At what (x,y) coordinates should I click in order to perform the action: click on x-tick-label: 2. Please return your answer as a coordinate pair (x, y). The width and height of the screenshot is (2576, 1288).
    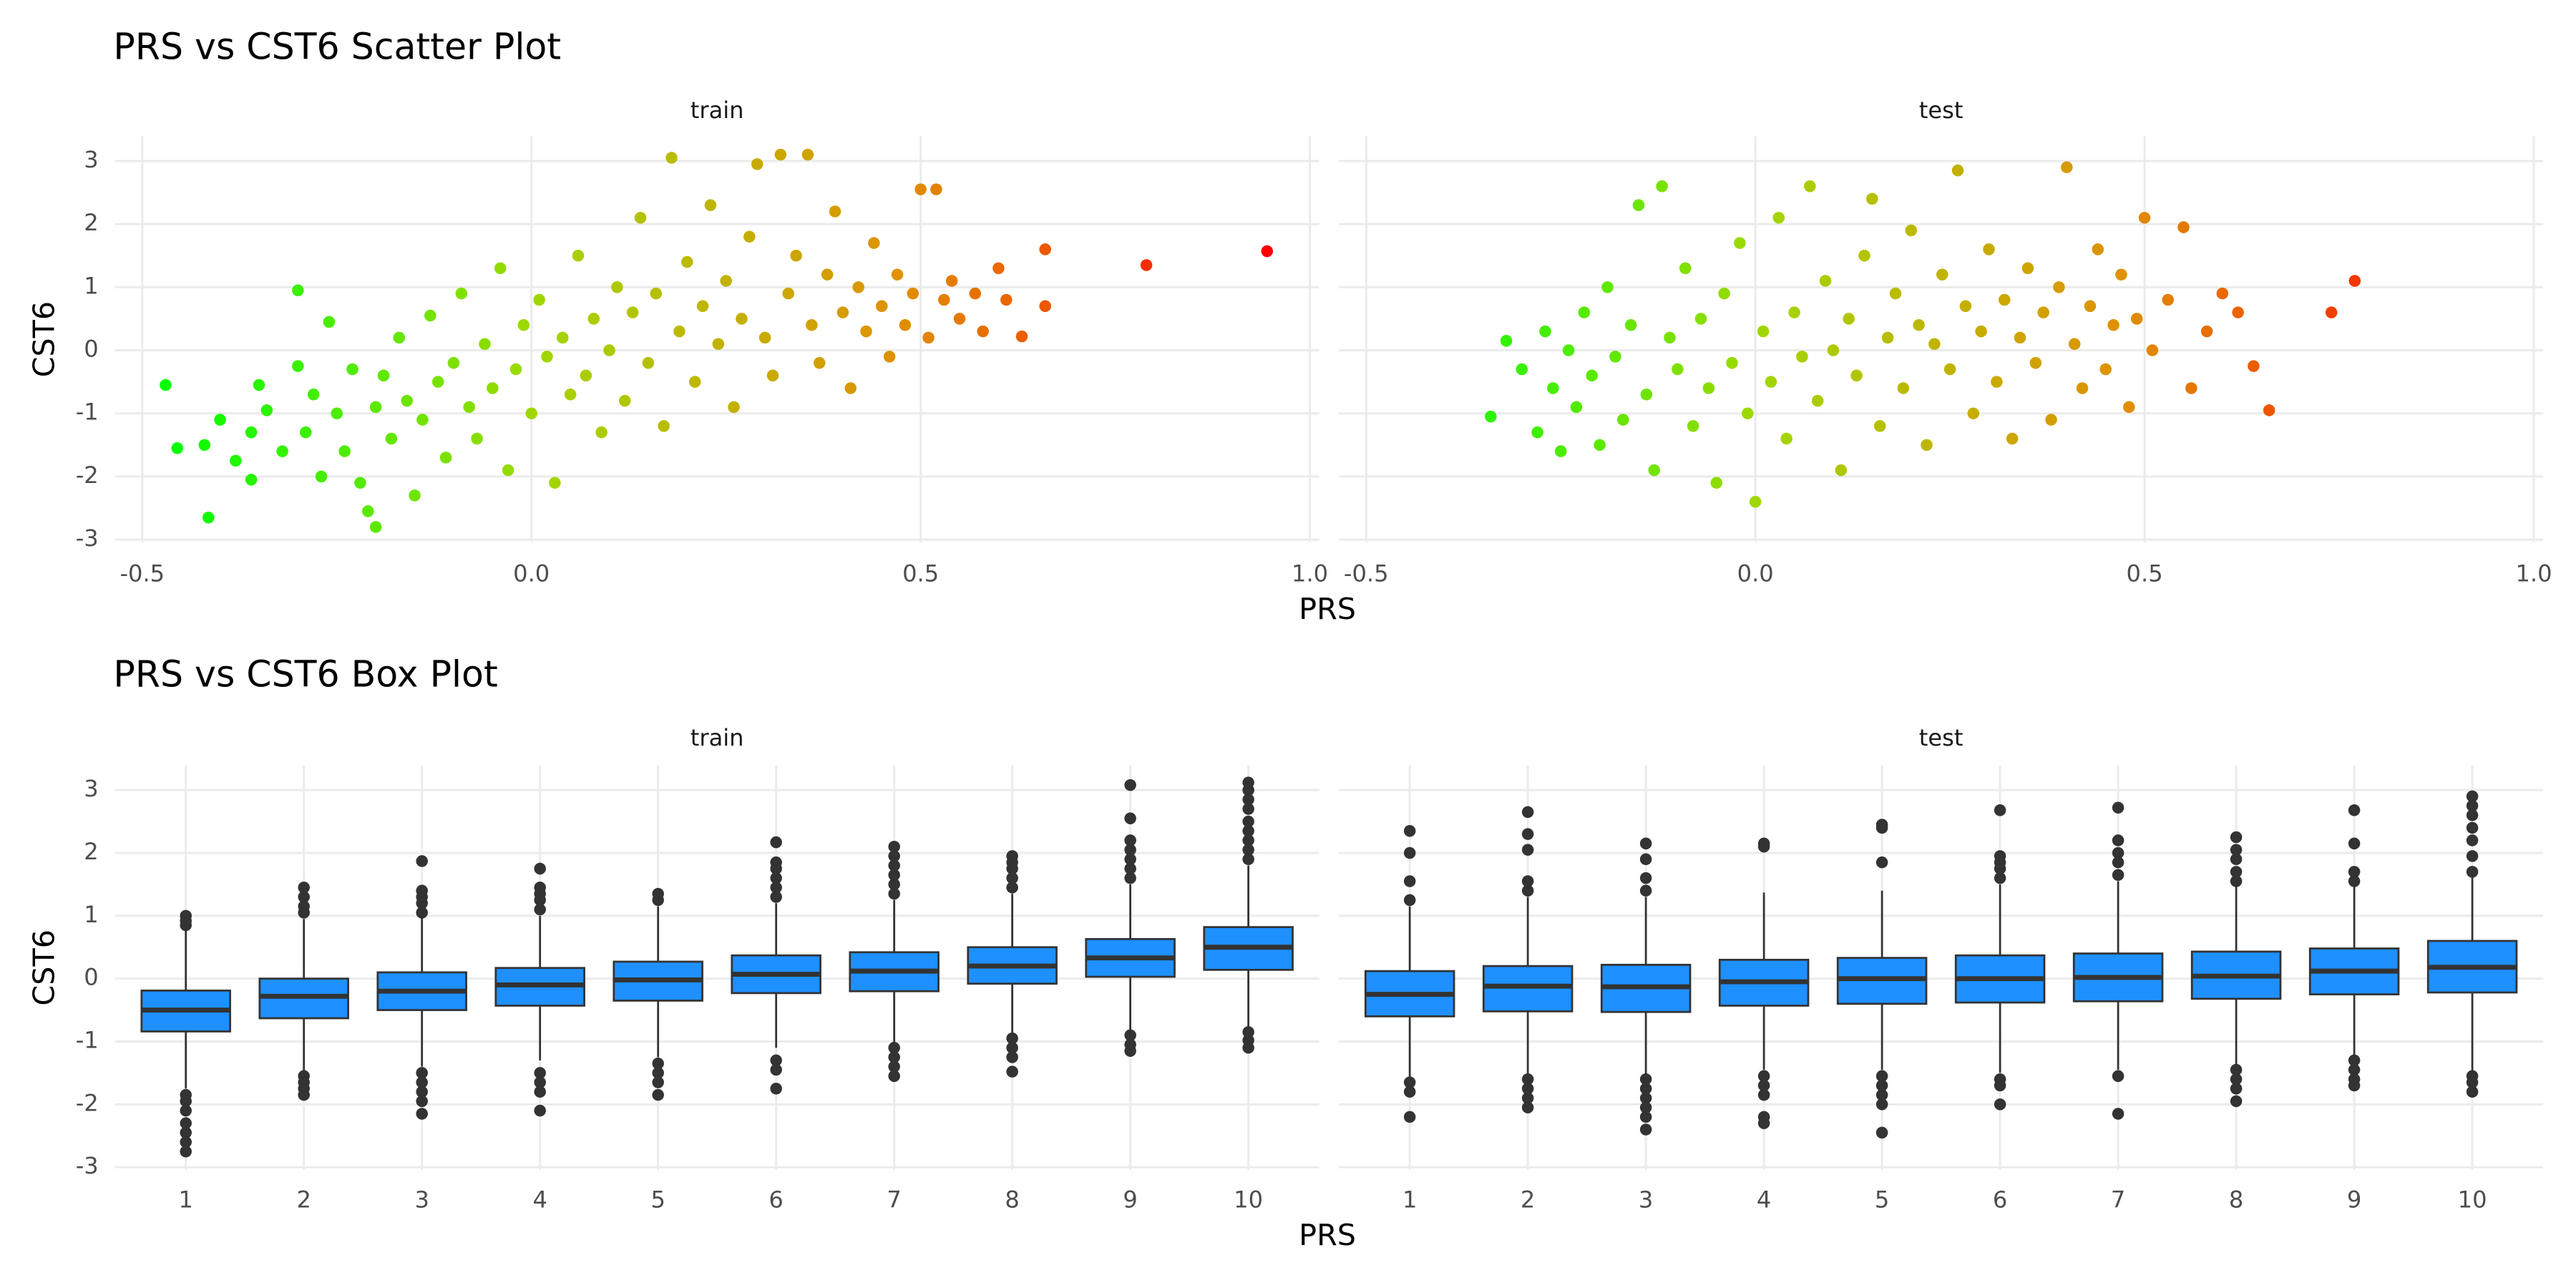
    Looking at the image, I should click on (303, 1199).